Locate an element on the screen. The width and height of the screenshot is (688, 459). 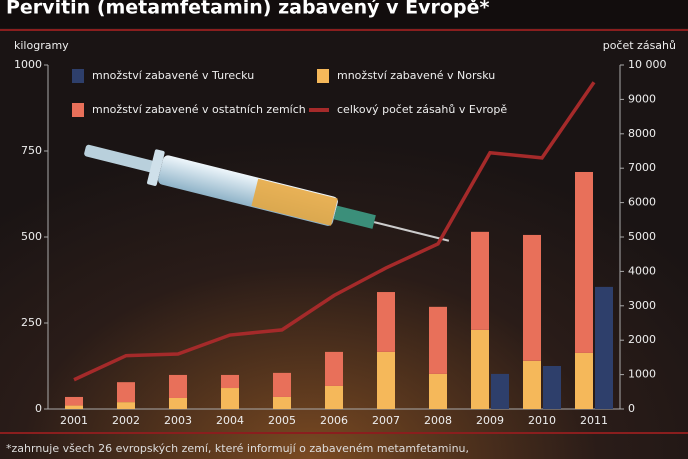
x-tick-label: 2007 is located at coordinates (386, 420).